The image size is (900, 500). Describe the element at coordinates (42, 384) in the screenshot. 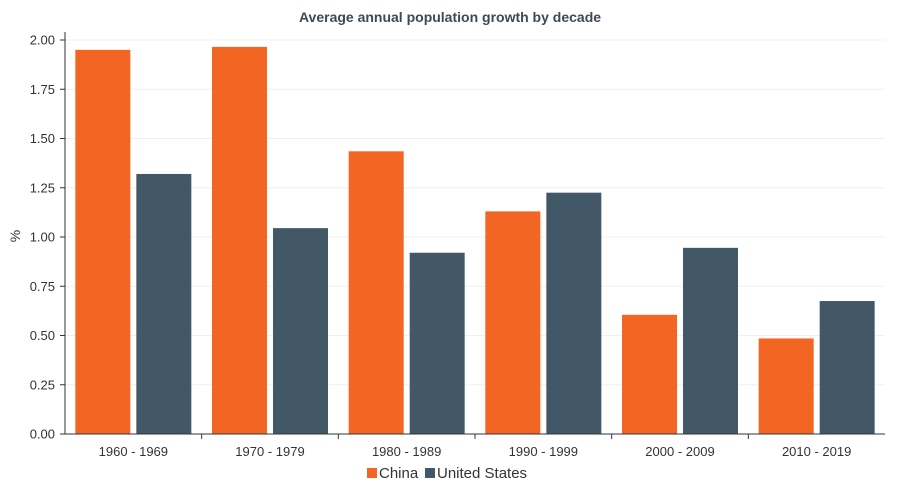

I see `y-tick-label: 0.25` at that location.